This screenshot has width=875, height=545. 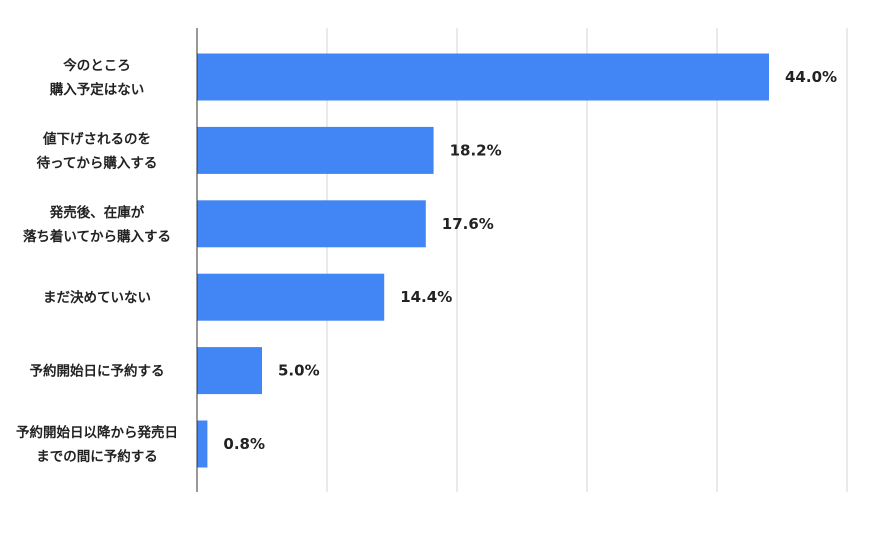 I want to click on data-label: 5.0%, so click(x=299, y=371).